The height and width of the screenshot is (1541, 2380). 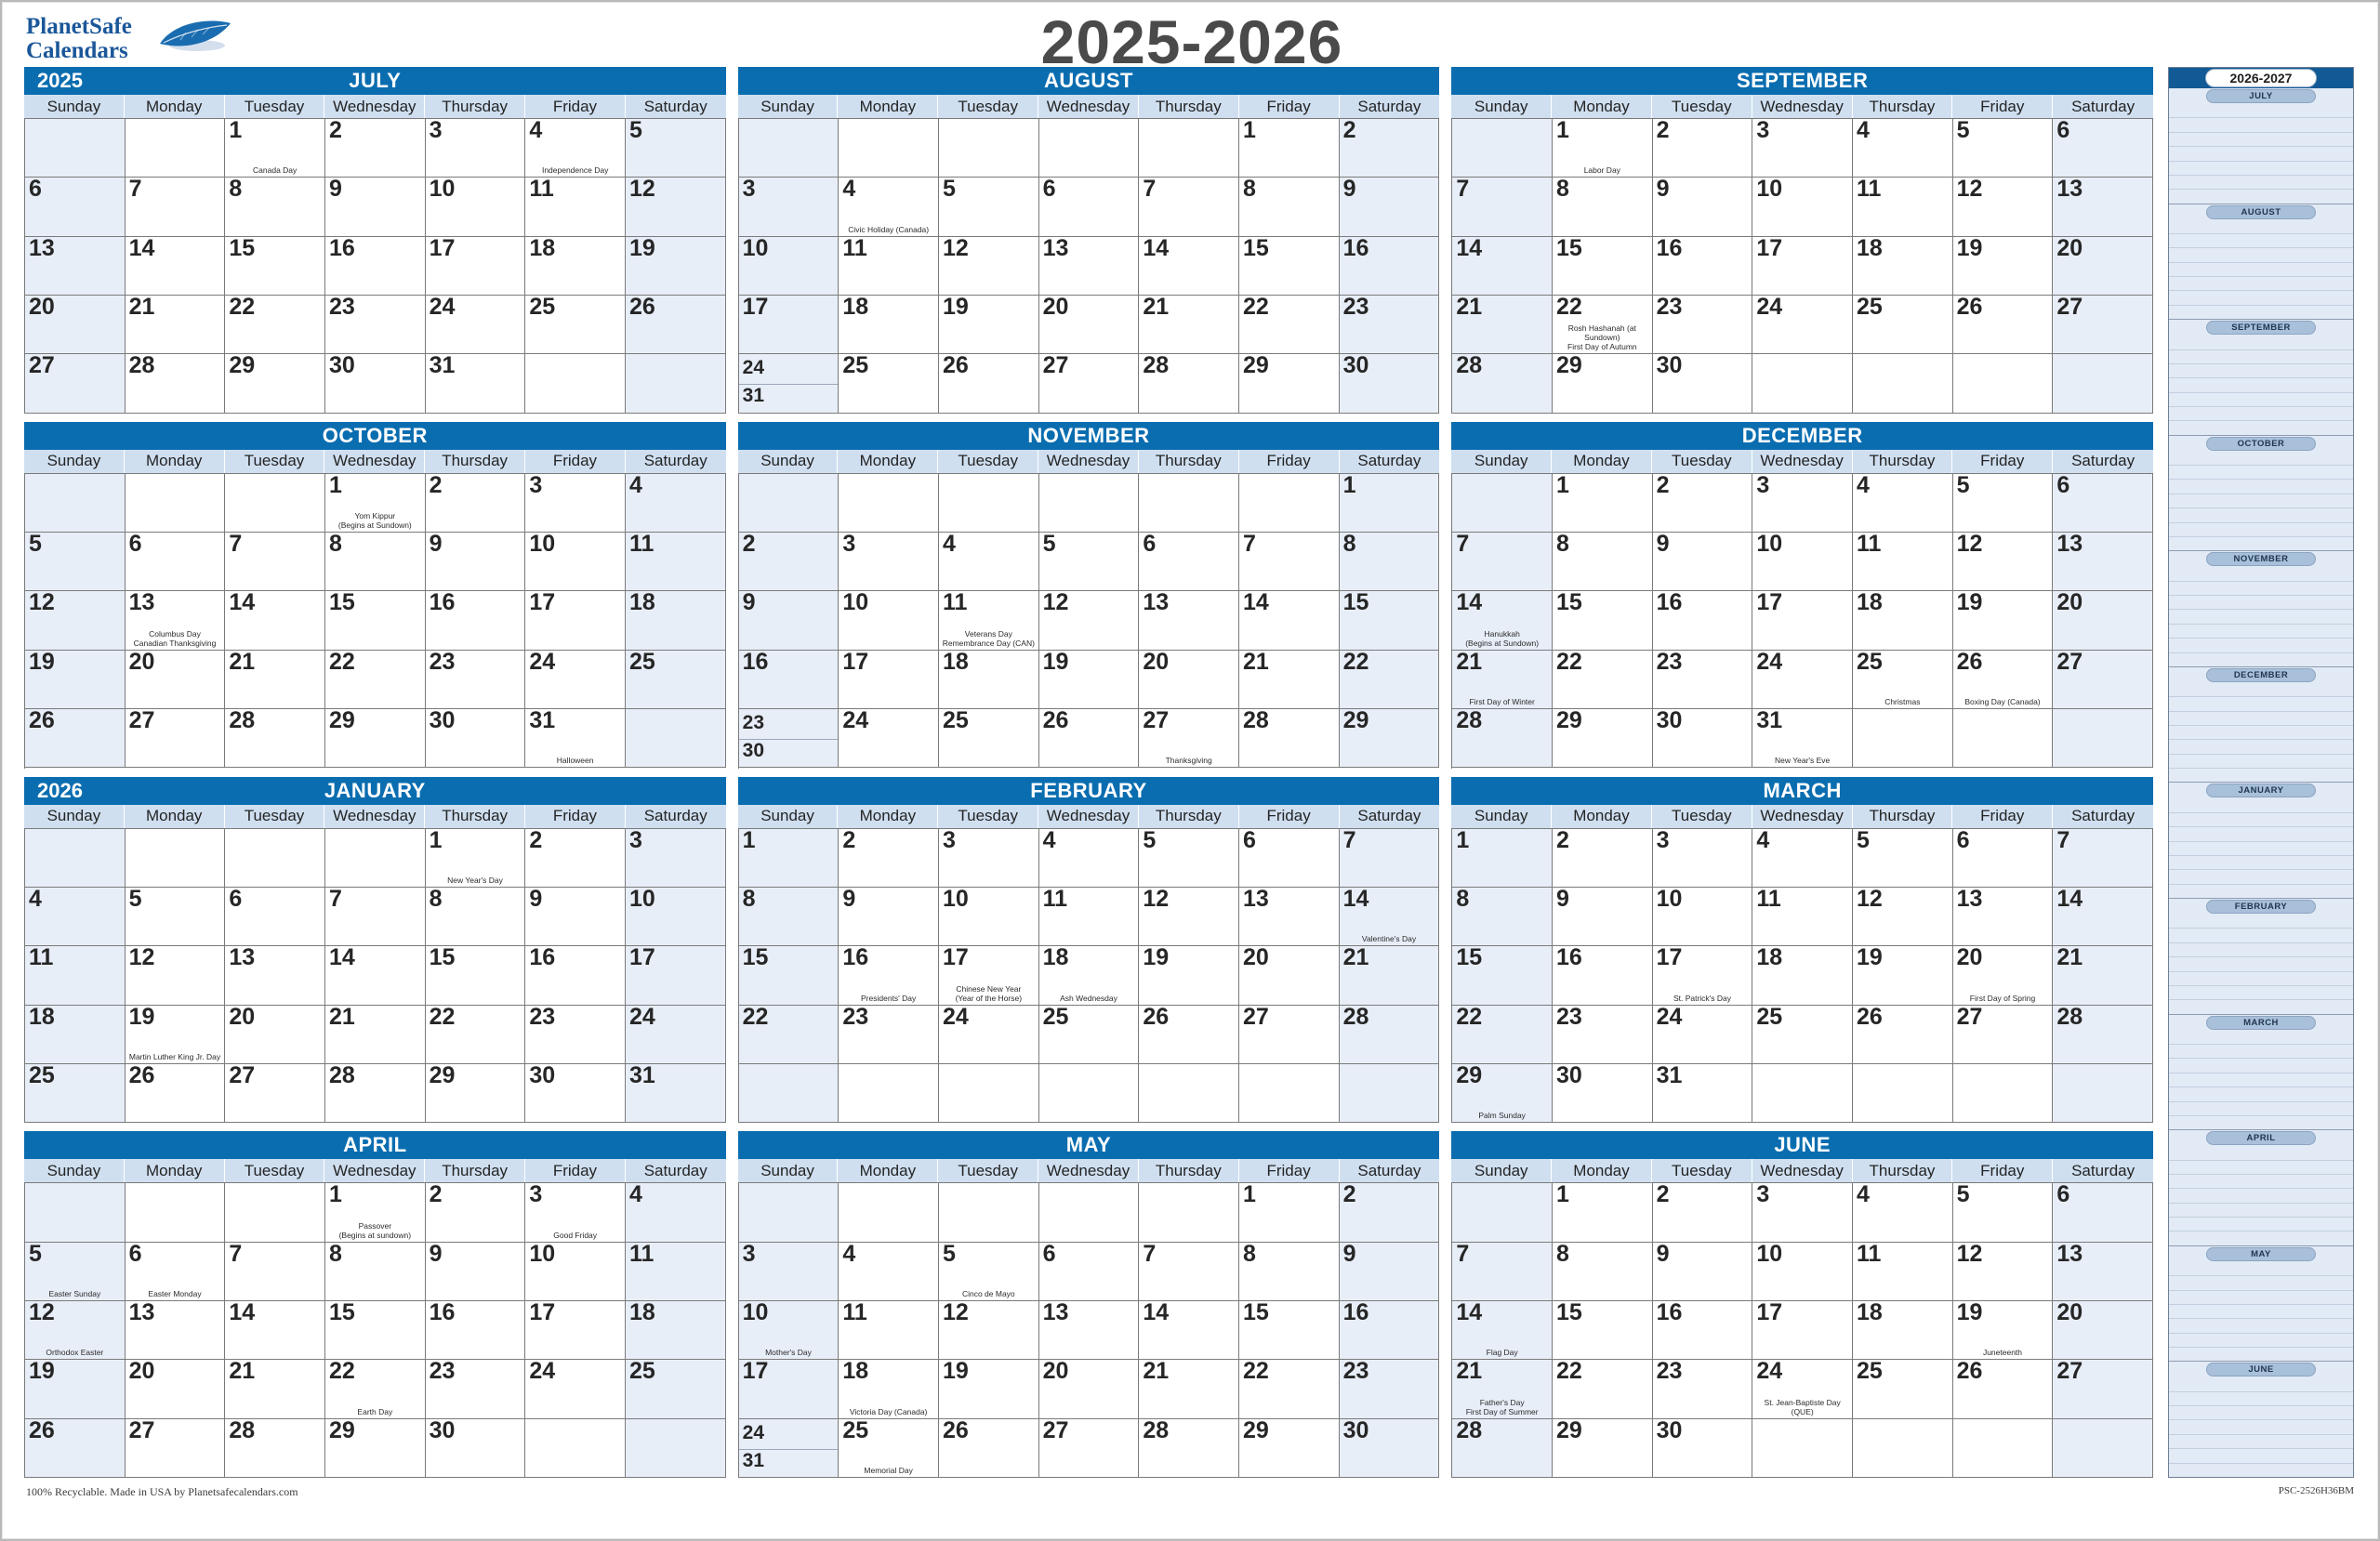 I want to click on day-cell: 21, so click(x=375, y=1034).